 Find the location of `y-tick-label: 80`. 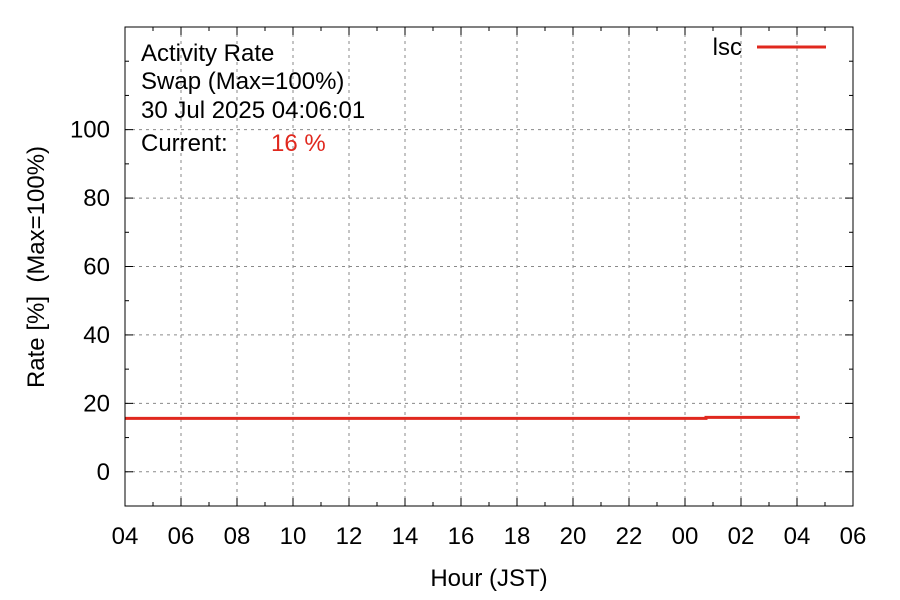

y-tick-label: 80 is located at coordinates (96, 198).